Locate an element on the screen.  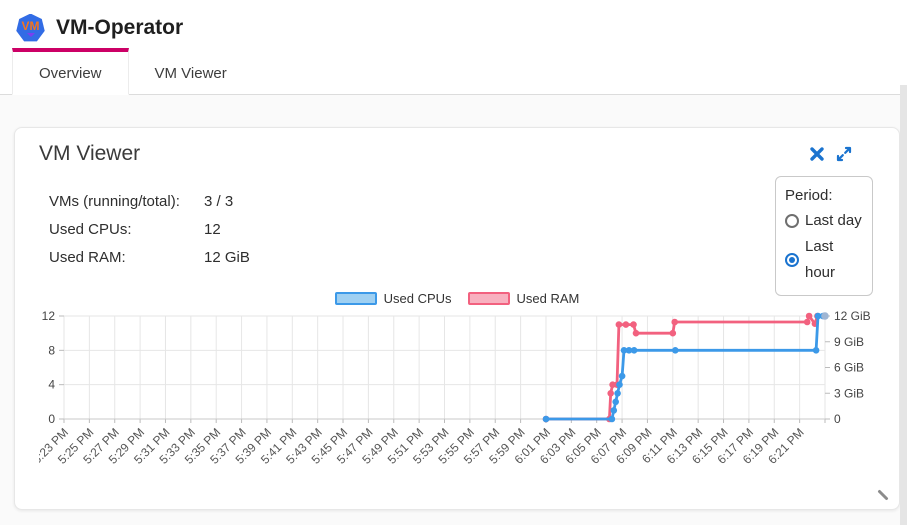
expand-icon is located at coordinates (844, 155).